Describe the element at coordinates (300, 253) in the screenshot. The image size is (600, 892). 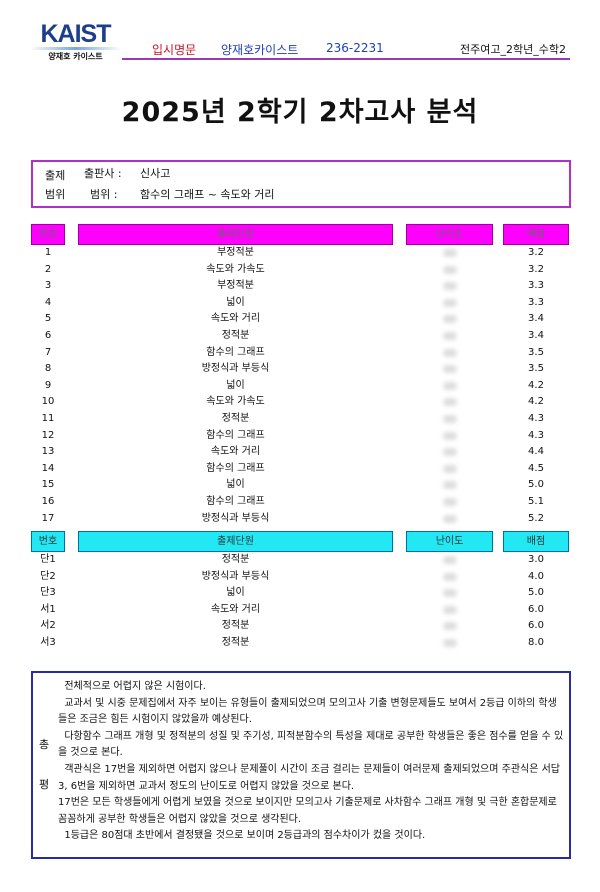
I see `table-row: 1 부정적분 3.2` at that location.